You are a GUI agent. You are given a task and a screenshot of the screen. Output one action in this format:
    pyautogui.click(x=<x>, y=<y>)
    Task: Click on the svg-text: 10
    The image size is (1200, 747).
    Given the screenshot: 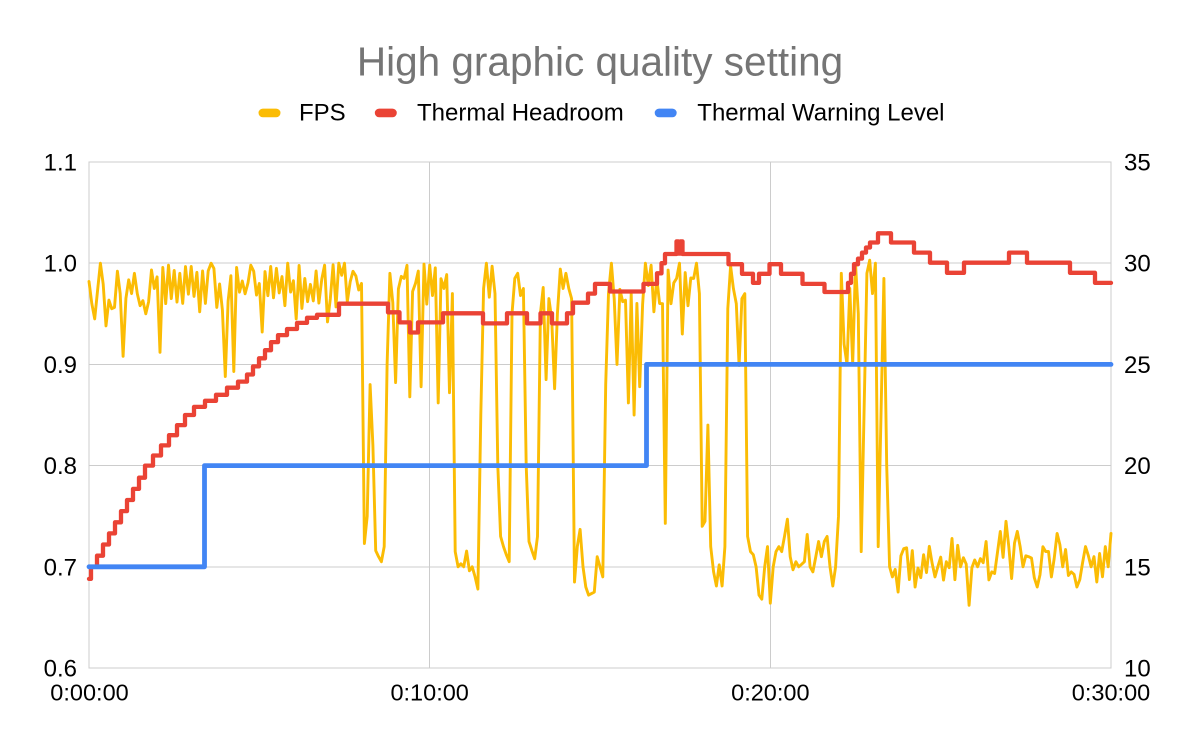 What is the action you would take?
    pyautogui.click(x=1137, y=669)
    